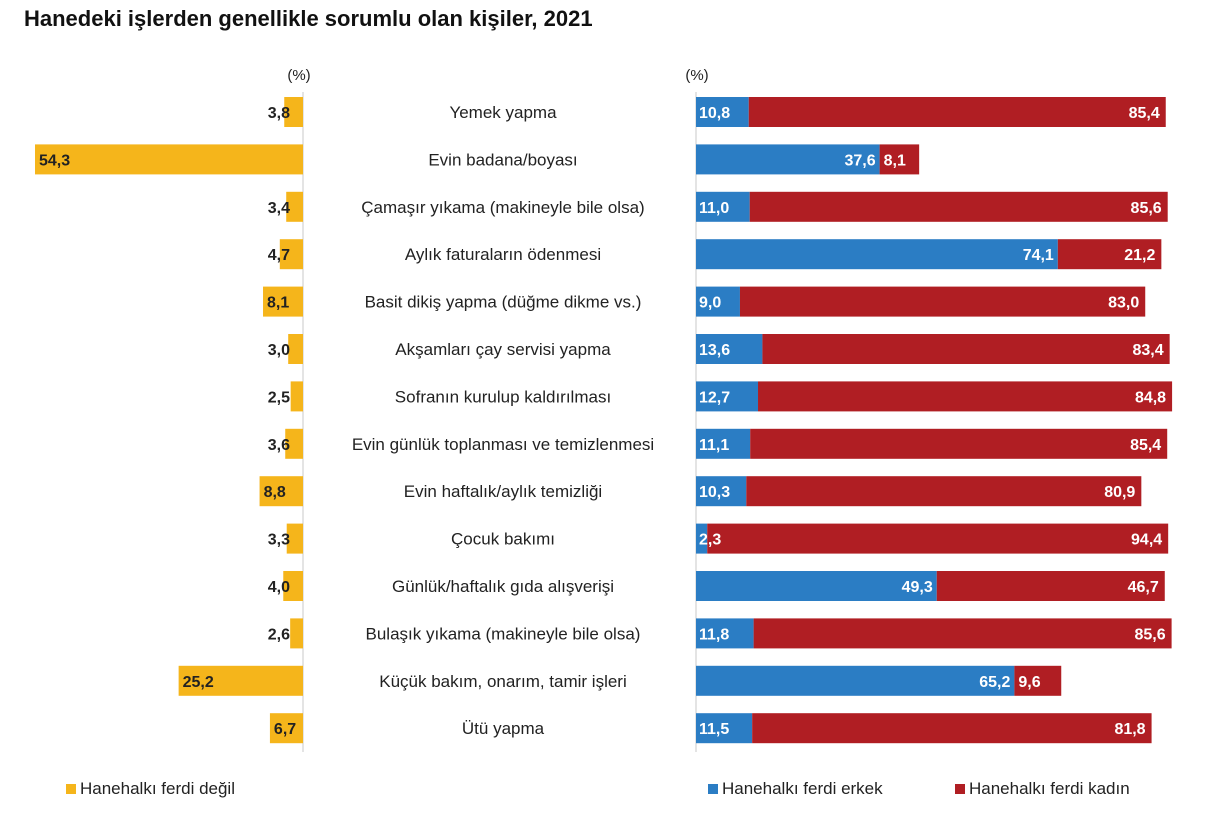 The height and width of the screenshot is (817, 1206). I want to click on category-label: Sofranın kurulup kaldırılması, so click(503, 396).